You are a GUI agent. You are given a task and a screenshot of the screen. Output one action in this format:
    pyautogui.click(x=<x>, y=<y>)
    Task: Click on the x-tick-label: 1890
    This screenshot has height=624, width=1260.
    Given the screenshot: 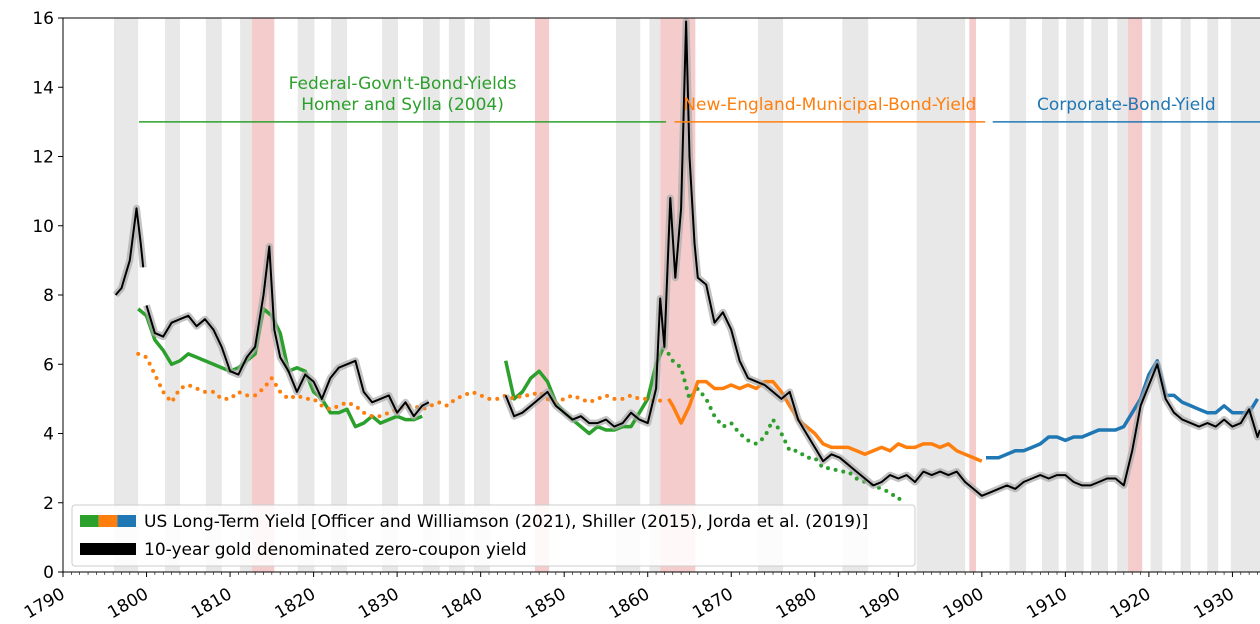 What is the action you would take?
    pyautogui.click(x=879, y=603)
    